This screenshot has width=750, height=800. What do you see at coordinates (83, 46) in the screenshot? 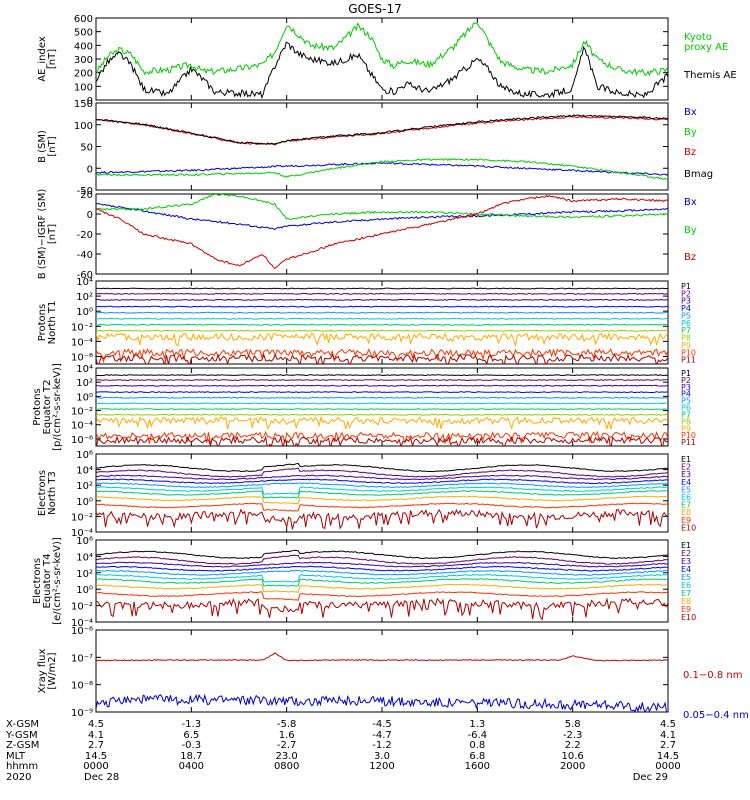
I see `y-tick-label: 400` at bounding box center [83, 46].